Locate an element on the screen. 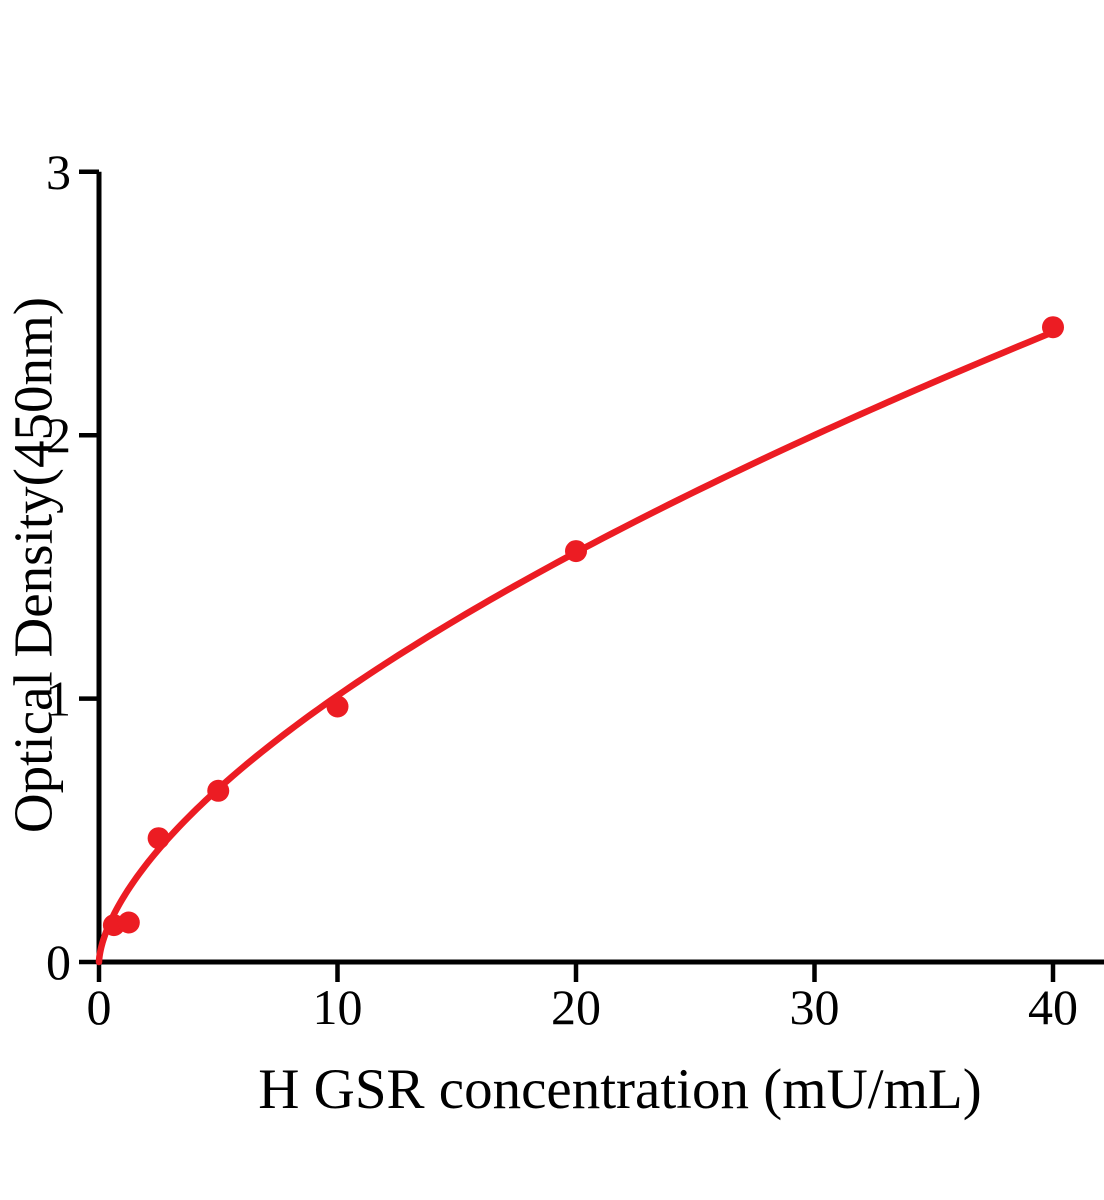 The height and width of the screenshot is (1200, 1104). y-tick-label: 1 is located at coordinates (58, 699).